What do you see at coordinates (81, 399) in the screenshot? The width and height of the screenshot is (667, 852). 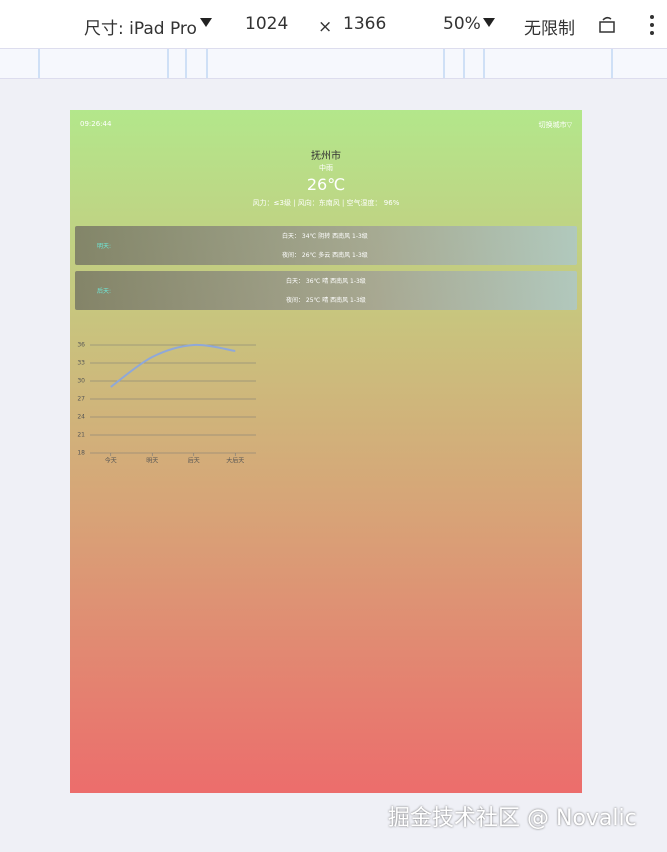 I see `y-tick-label: 27` at bounding box center [81, 399].